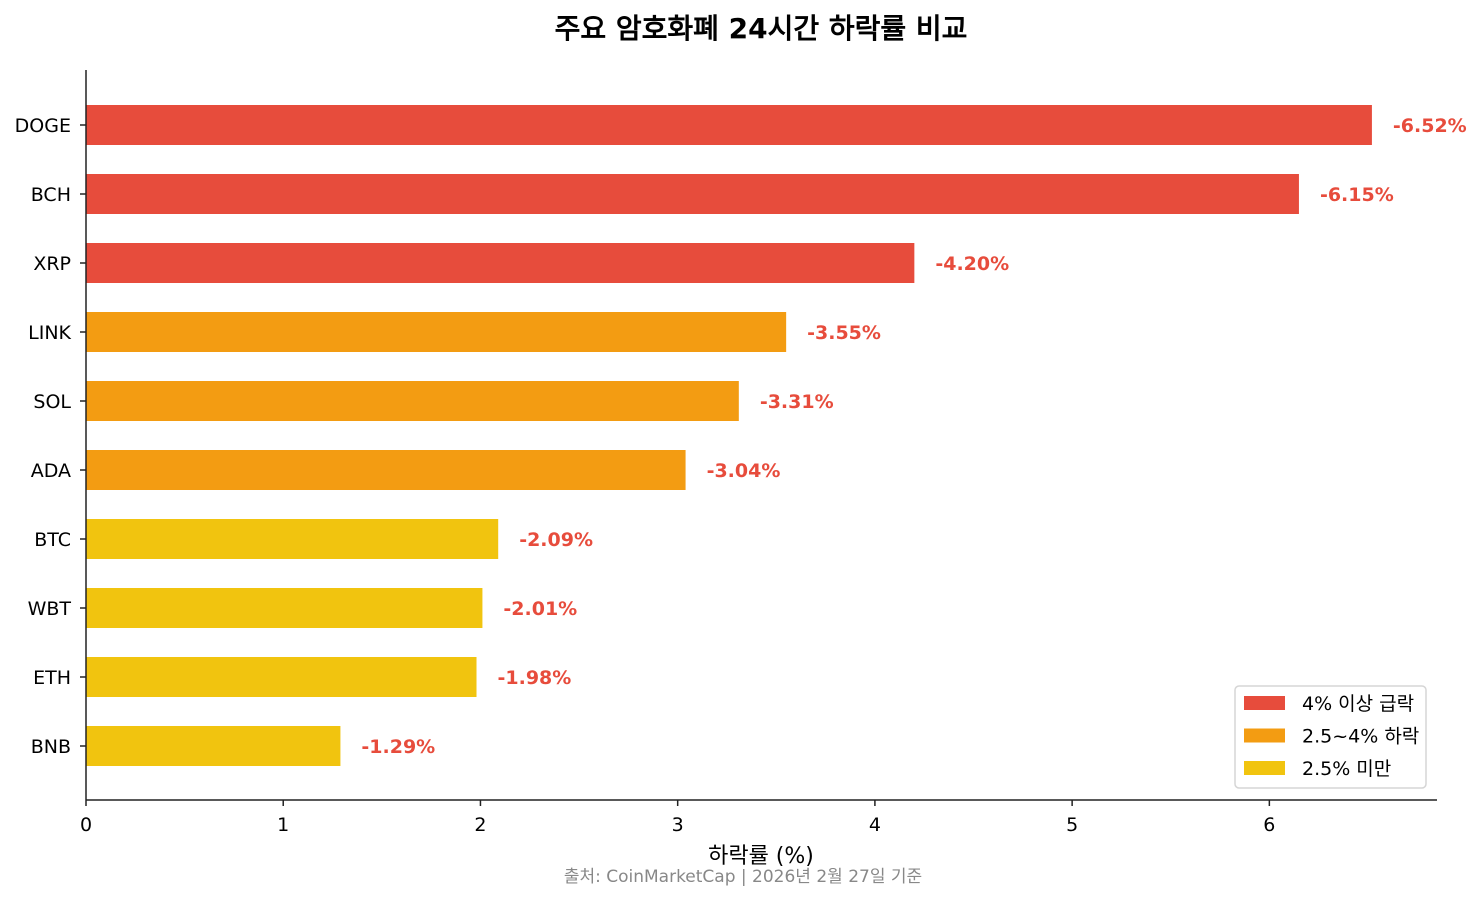 This screenshot has width=1479, height=904. I want to click on bar-btc, so click(292, 539).